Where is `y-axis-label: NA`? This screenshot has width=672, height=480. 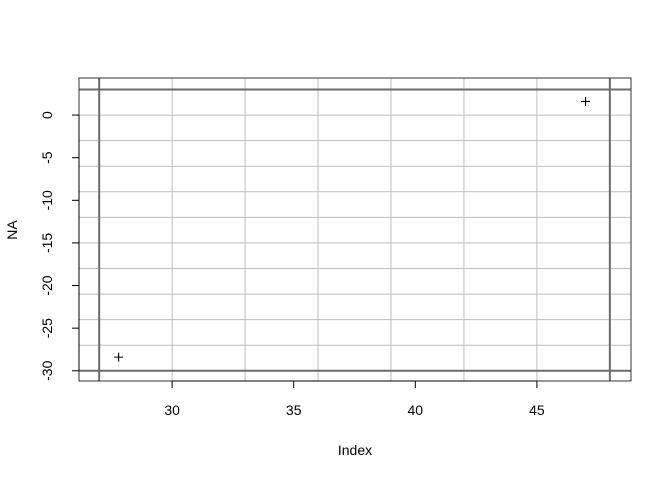
y-axis-label: NA is located at coordinates (12, 230).